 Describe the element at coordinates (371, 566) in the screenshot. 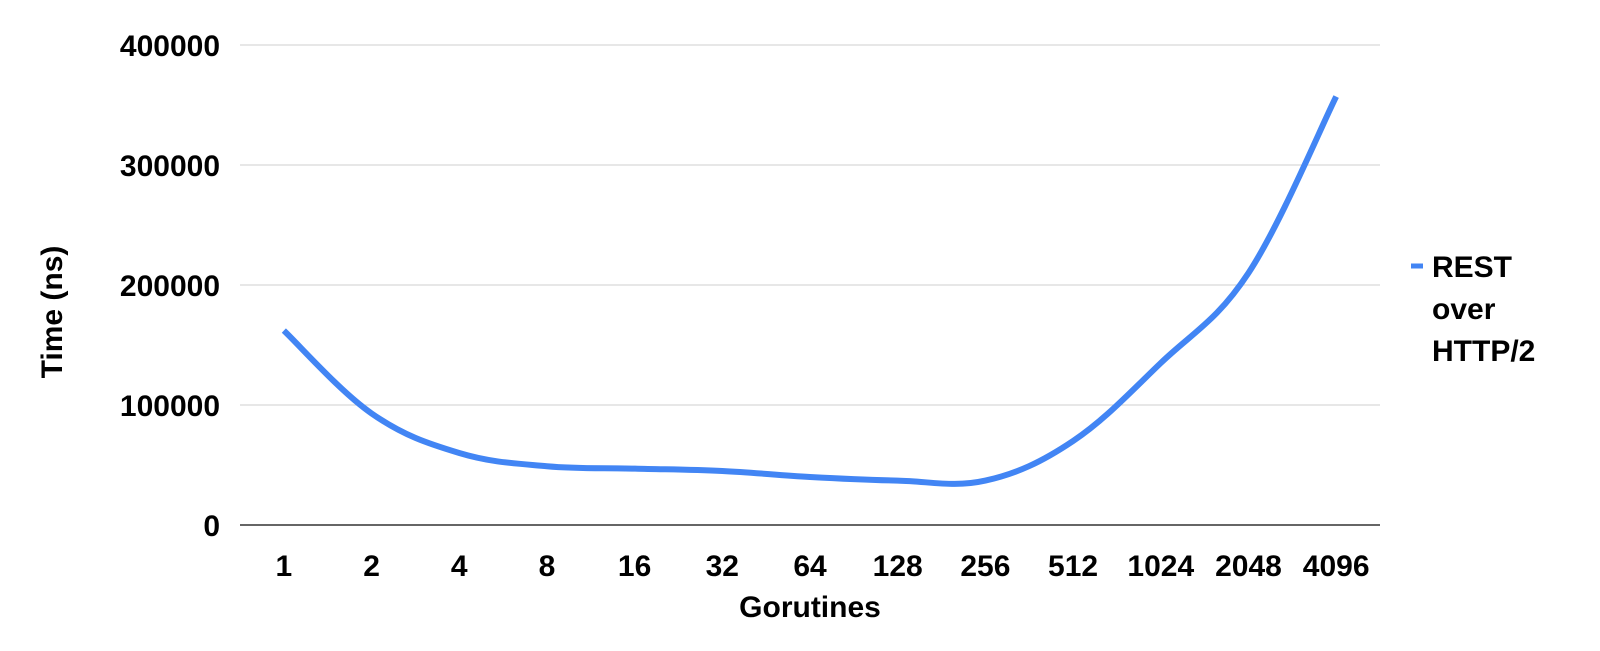

I see `x-tick-label: 2` at that location.